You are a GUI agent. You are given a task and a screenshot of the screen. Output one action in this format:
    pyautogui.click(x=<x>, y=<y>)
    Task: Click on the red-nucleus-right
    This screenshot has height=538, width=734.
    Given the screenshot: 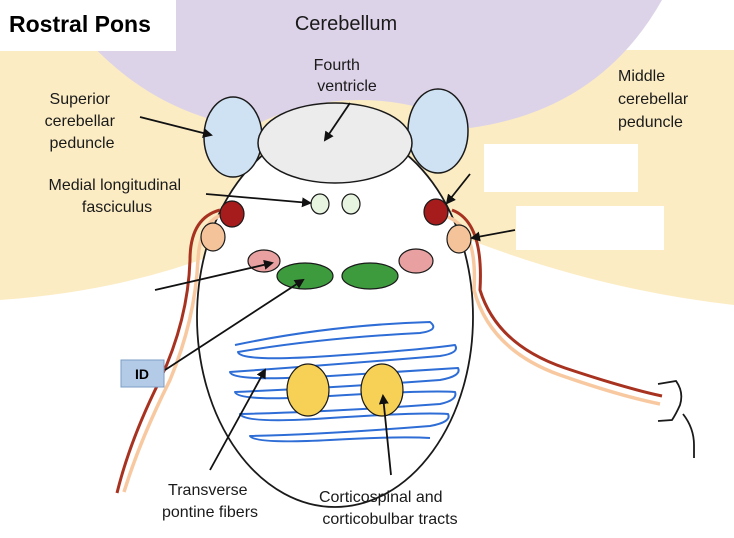 What is the action you would take?
    pyautogui.click(x=436, y=212)
    